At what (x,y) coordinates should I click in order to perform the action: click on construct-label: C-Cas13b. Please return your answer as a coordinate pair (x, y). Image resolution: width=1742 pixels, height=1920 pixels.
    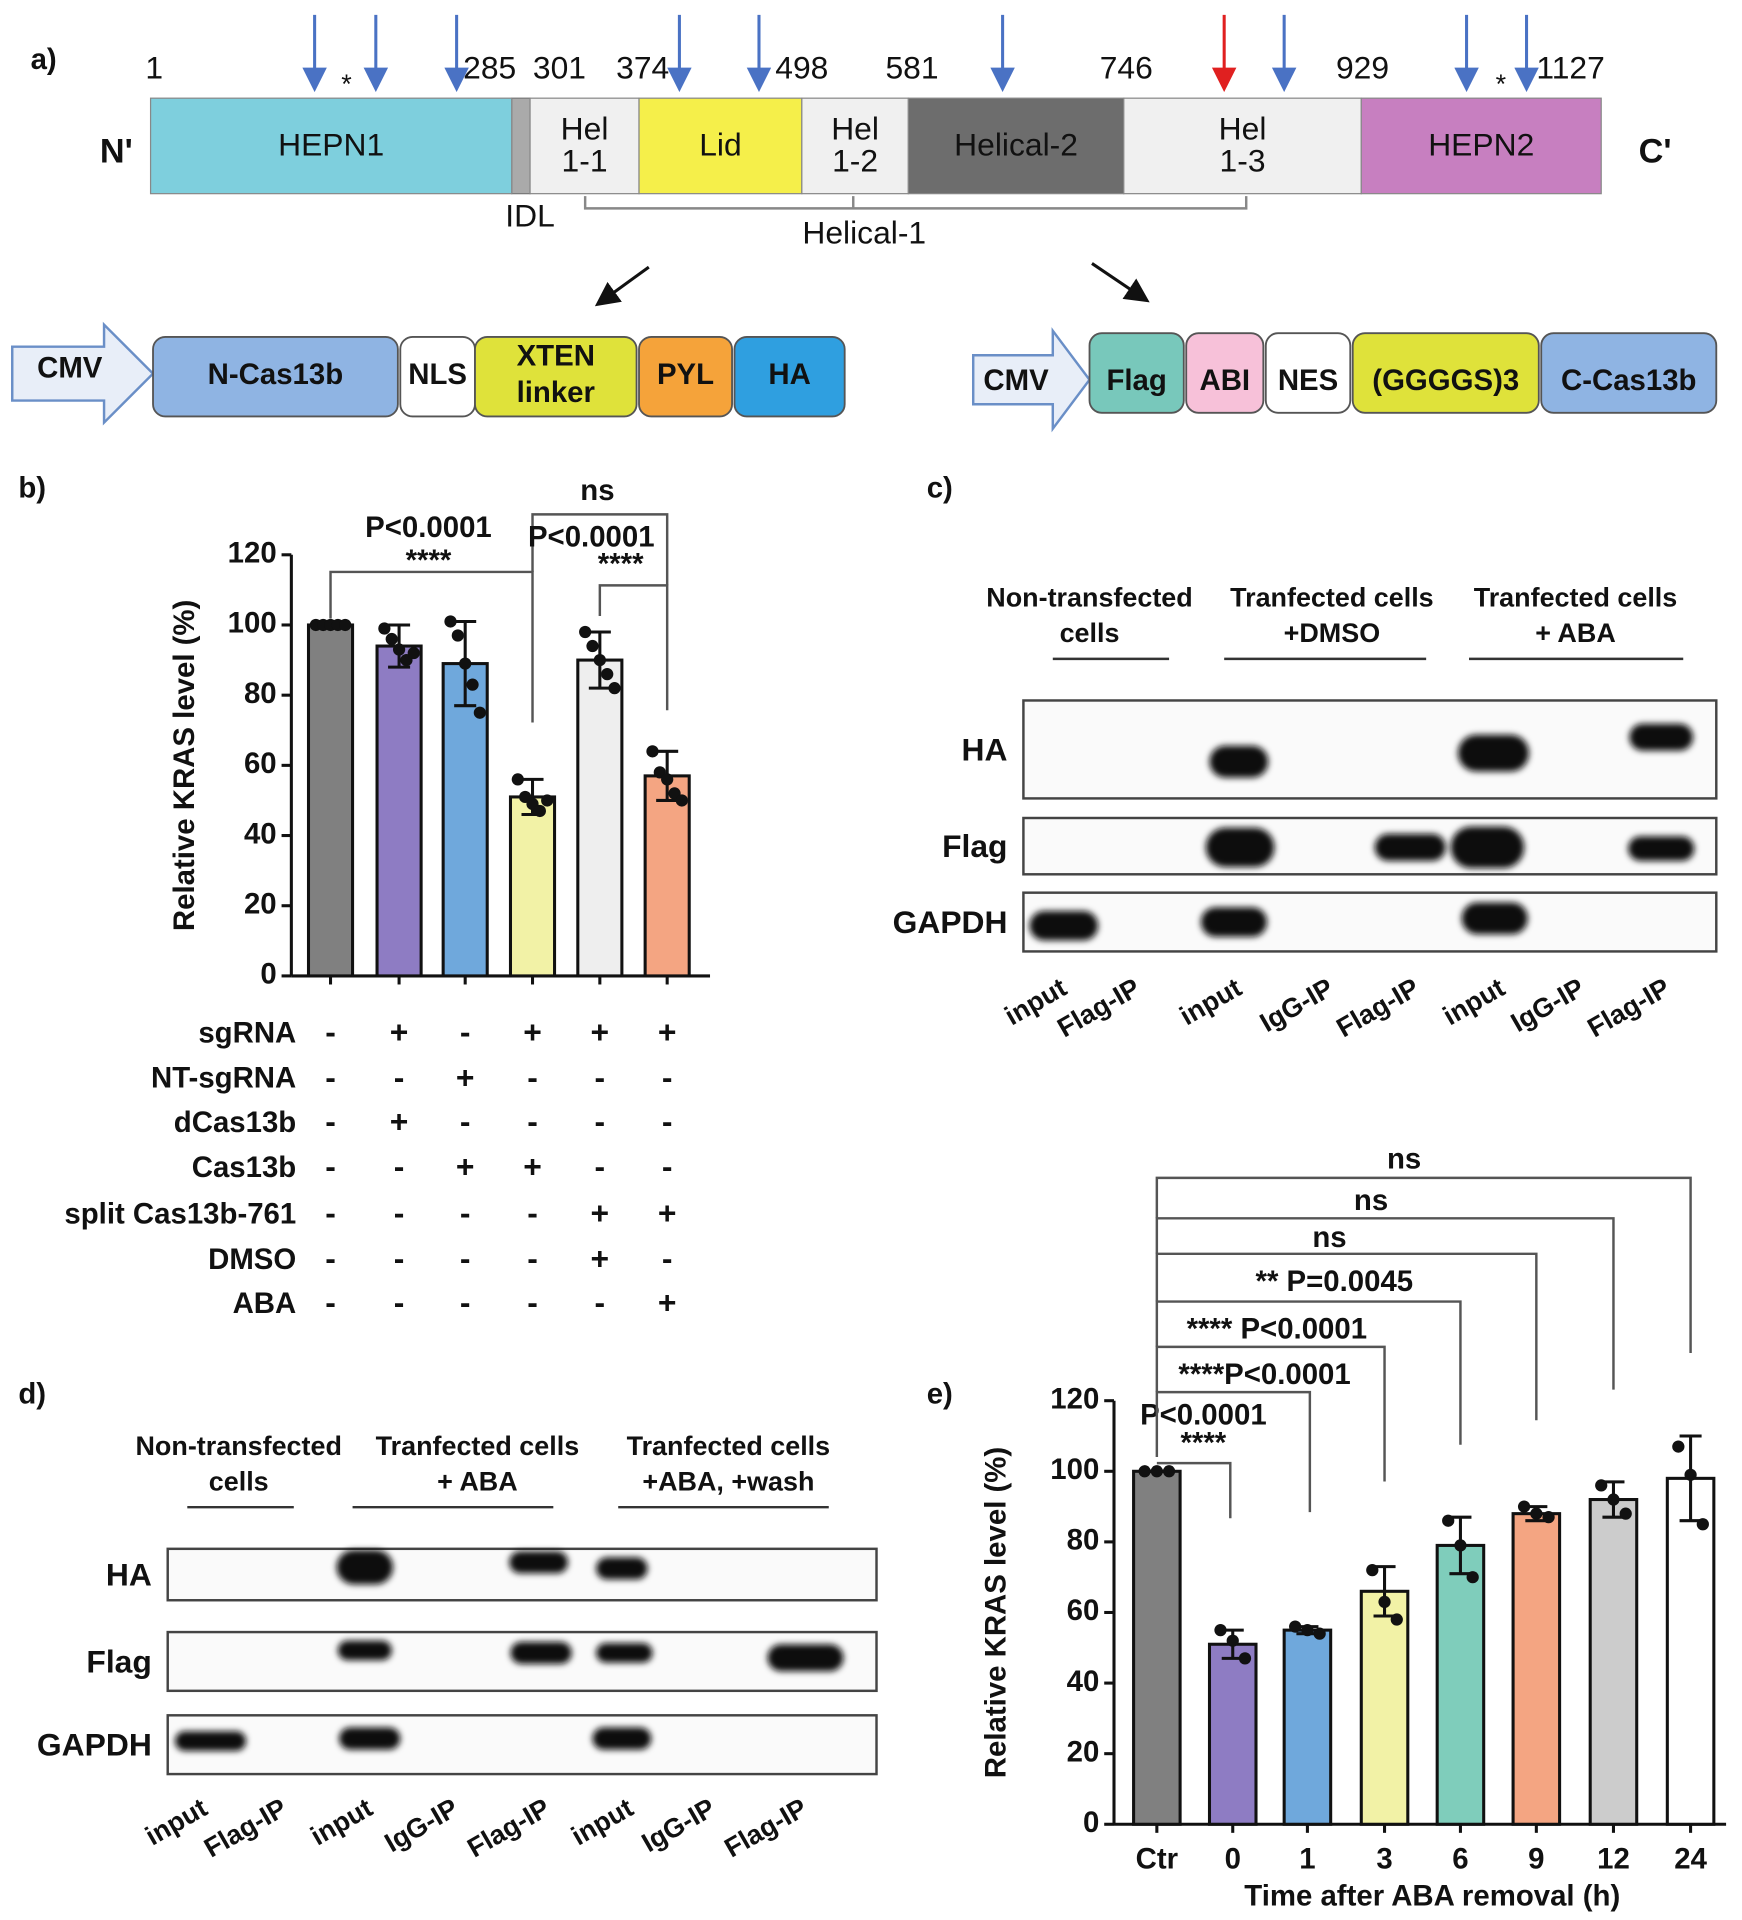
    Looking at the image, I should click on (1629, 380).